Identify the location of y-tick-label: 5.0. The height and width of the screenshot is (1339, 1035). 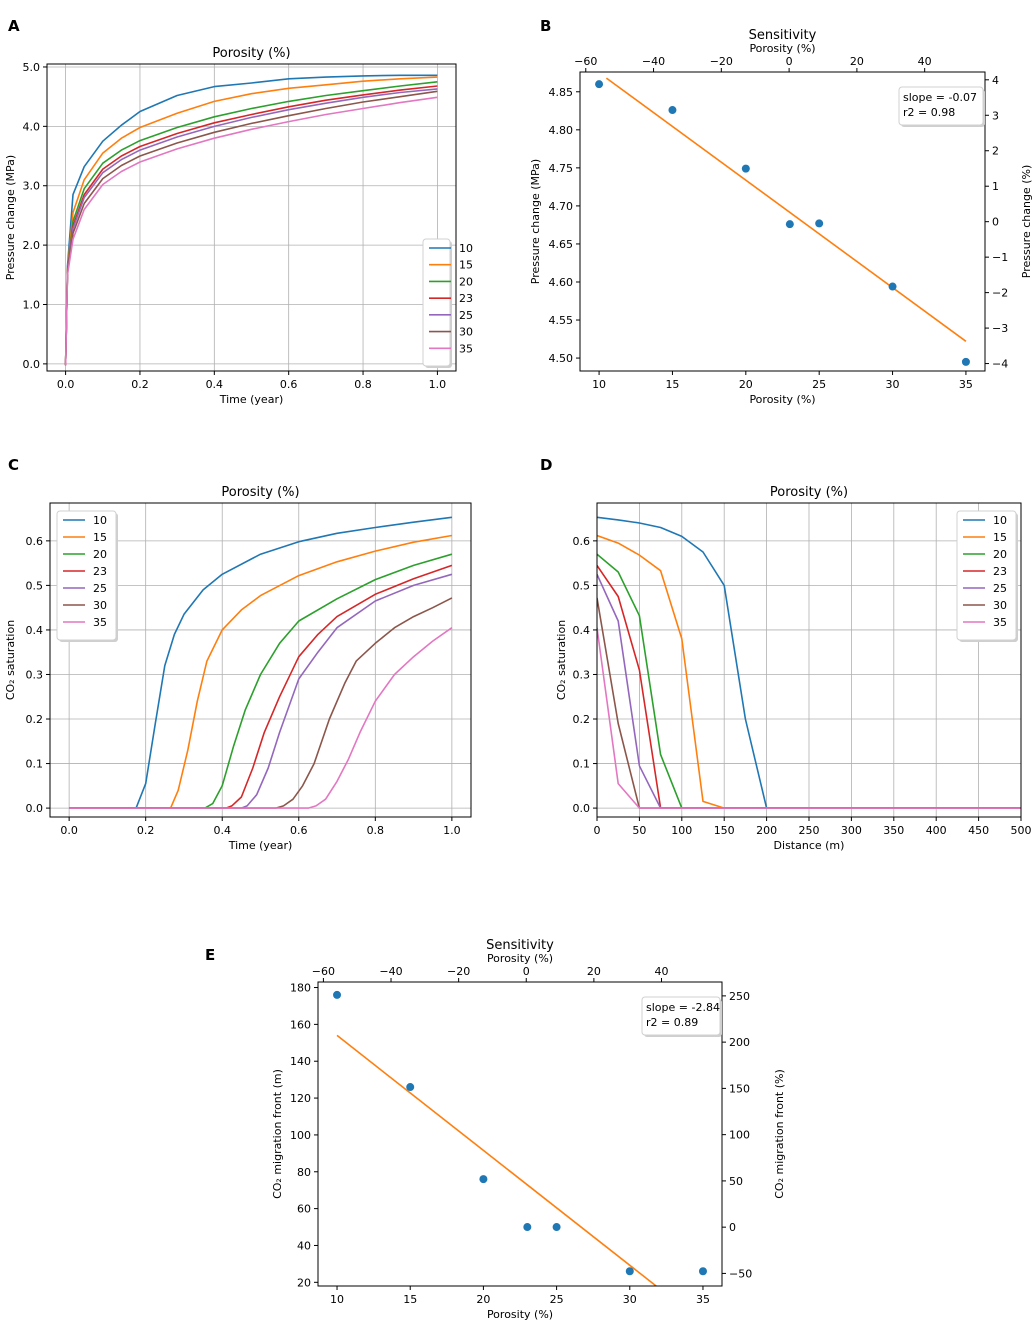
(32, 67).